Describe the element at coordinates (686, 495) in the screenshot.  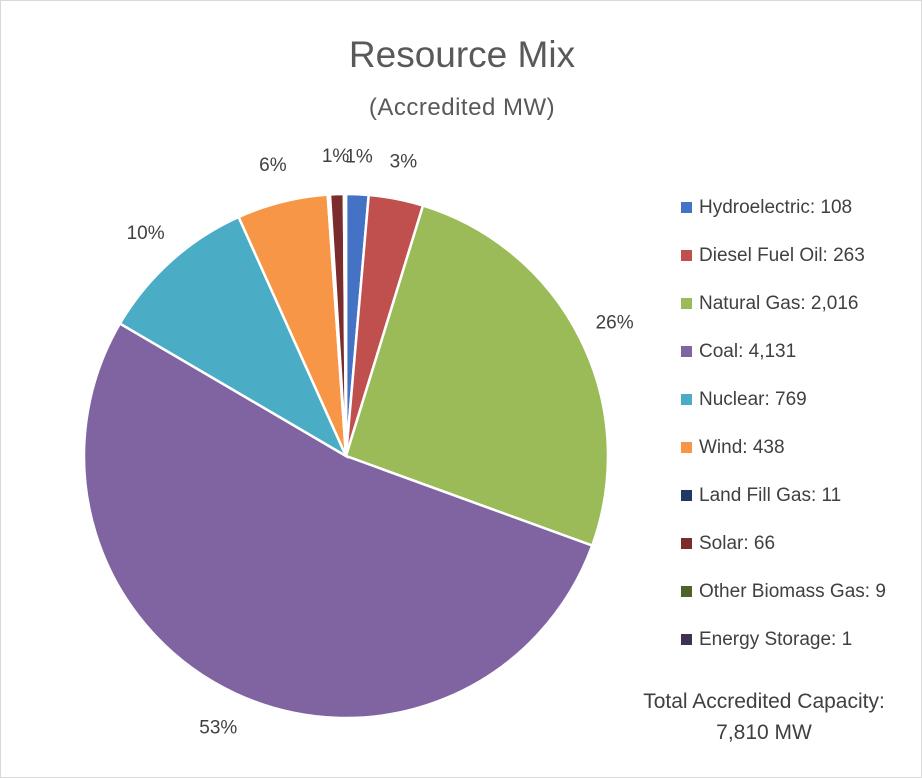
I see `legend-swatch-land-fill-gas` at that location.